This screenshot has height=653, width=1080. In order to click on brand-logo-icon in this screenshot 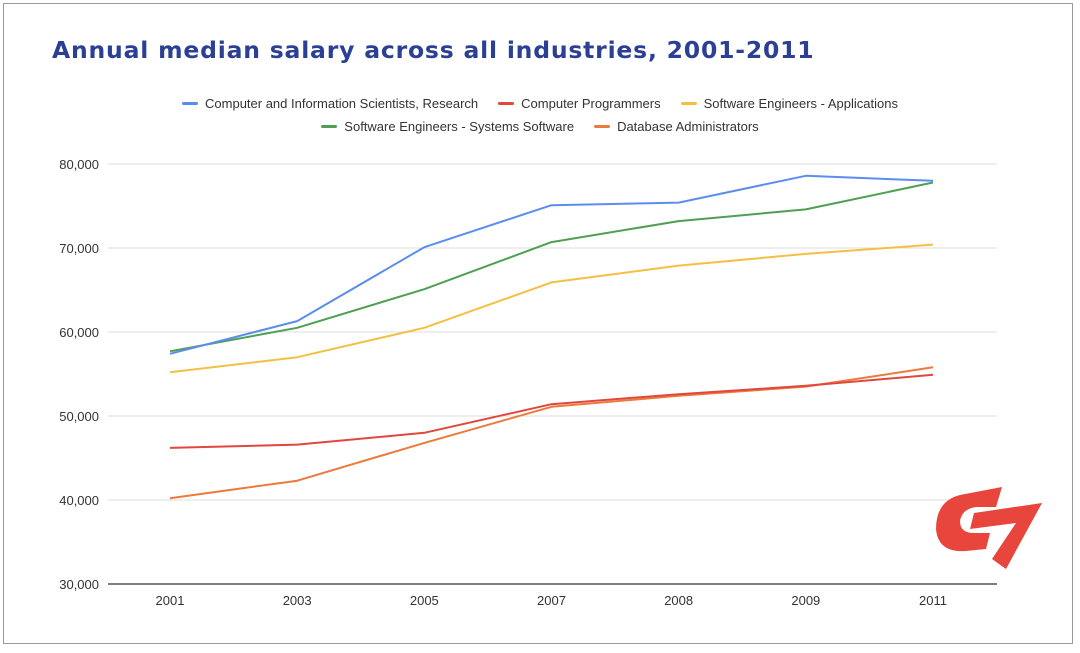, I will do `click(989, 528)`.